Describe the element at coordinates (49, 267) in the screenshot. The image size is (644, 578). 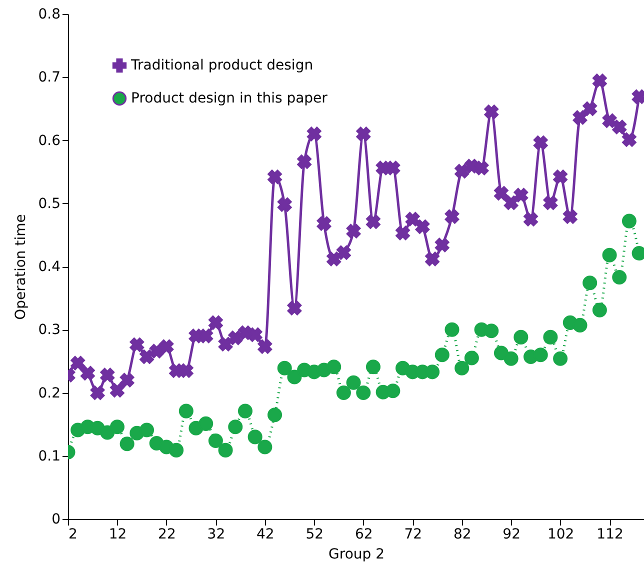
I see `y-tick-label: 0.4` at that location.